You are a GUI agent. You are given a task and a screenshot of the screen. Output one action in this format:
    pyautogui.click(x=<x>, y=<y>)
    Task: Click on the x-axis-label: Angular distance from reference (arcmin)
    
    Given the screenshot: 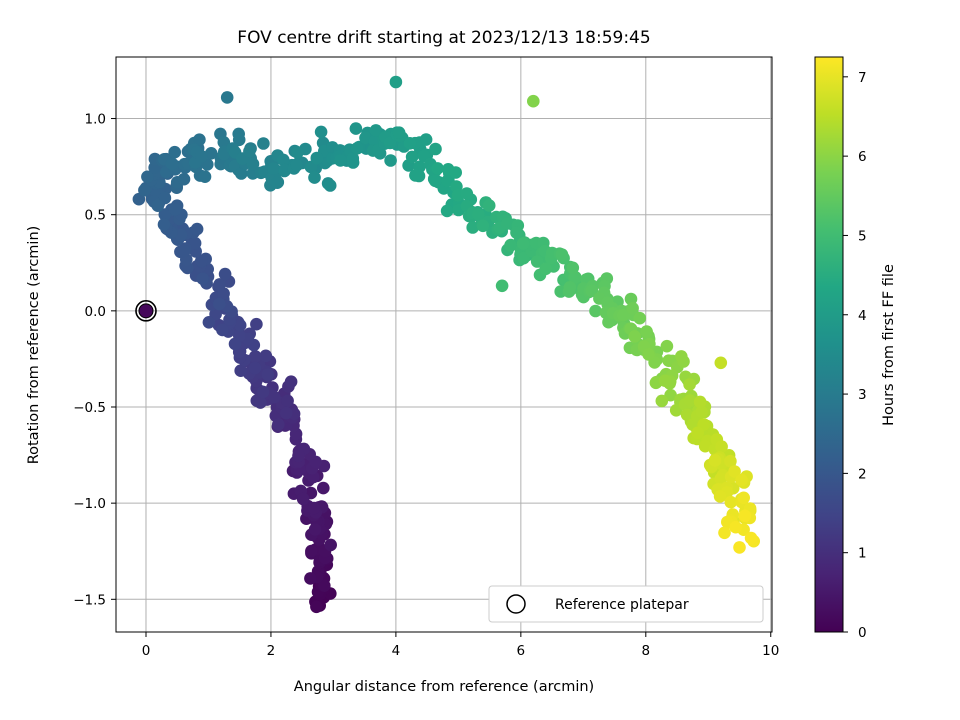 What is the action you would take?
    pyautogui.click(x=444, y=687)
    